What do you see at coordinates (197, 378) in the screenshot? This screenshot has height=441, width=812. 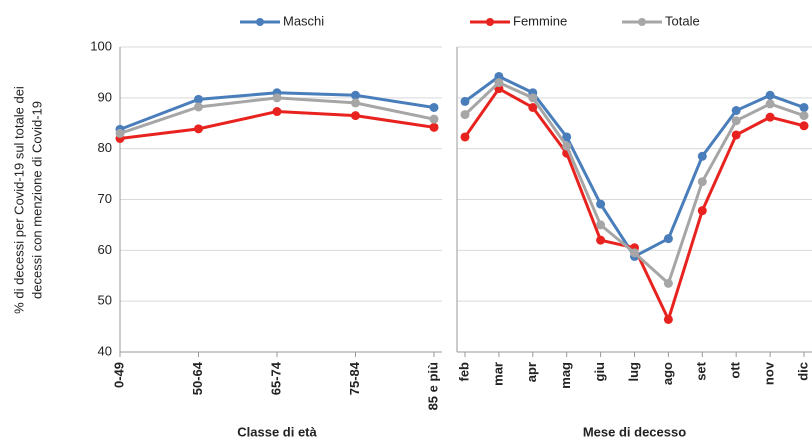 I see `x-tick-label: 50-64` at bounding box center [197, 378].